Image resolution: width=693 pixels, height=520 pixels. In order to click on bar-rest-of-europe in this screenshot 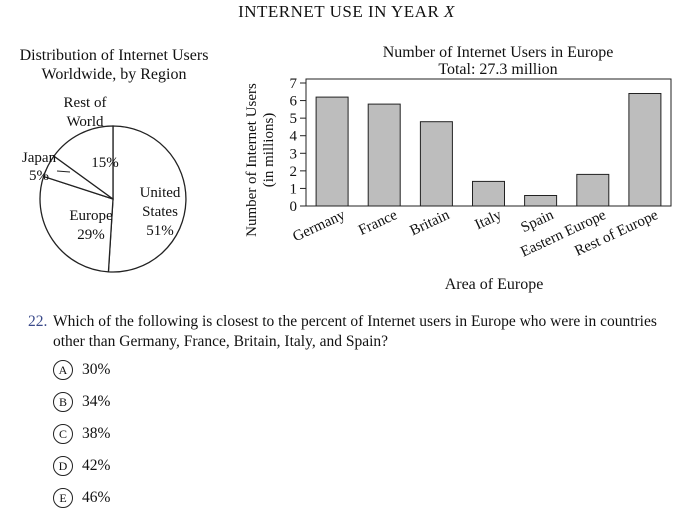, I will do `click(645, 150)`.